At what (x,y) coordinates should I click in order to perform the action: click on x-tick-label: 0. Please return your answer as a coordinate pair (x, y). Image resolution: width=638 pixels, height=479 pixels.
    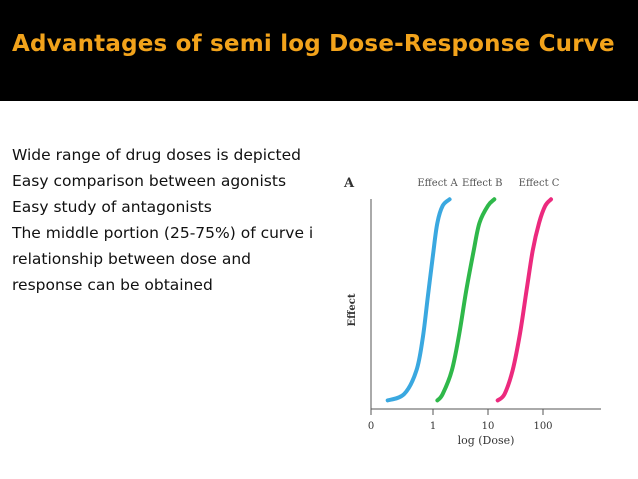
    Looking at the image, I should click on (371, 426).